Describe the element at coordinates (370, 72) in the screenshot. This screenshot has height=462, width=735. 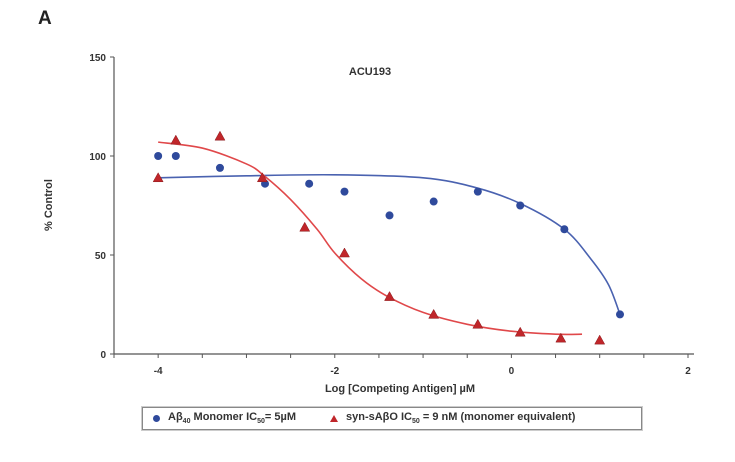
I see `chart-title: ACU193` at that location.